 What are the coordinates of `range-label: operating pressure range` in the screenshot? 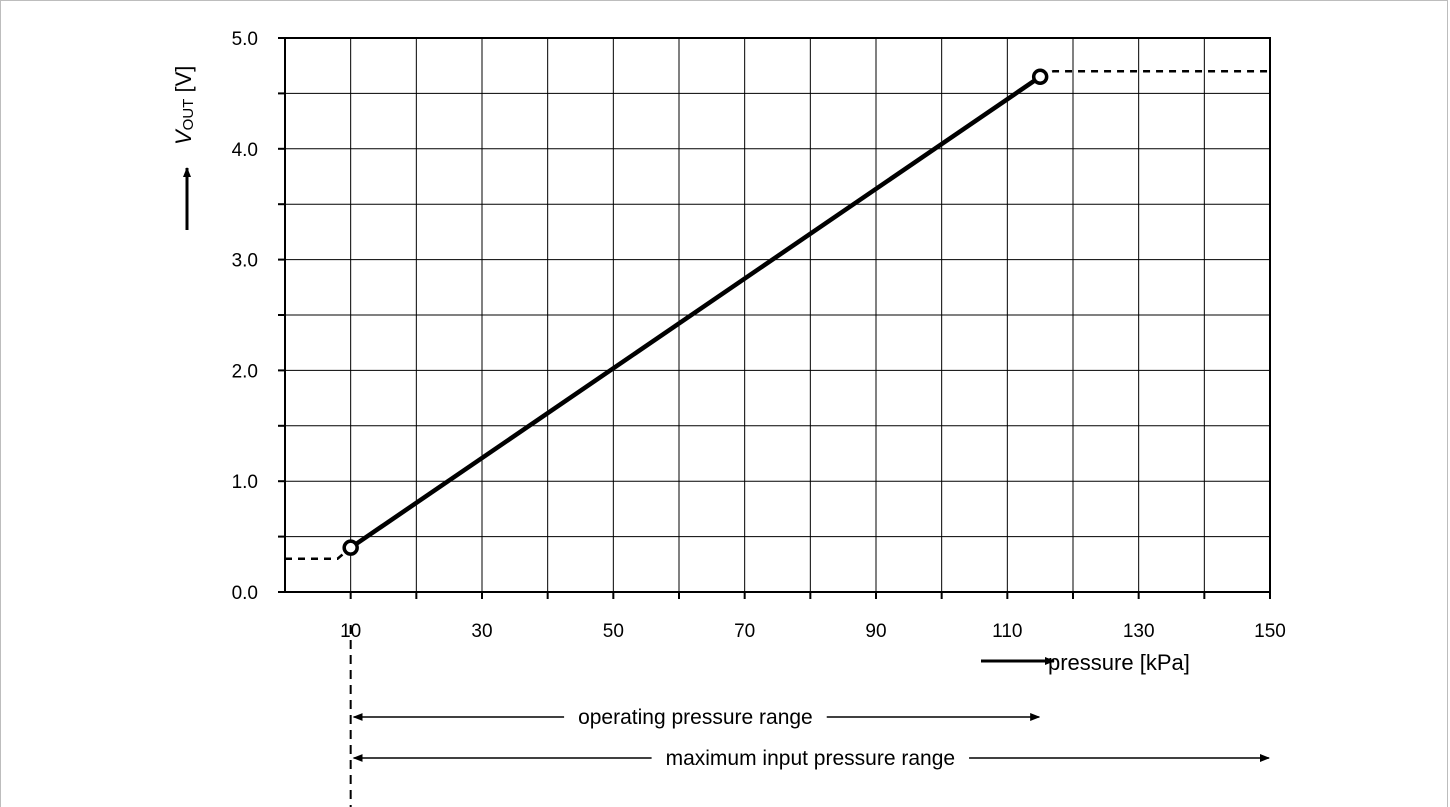 It's located at (695, 717).